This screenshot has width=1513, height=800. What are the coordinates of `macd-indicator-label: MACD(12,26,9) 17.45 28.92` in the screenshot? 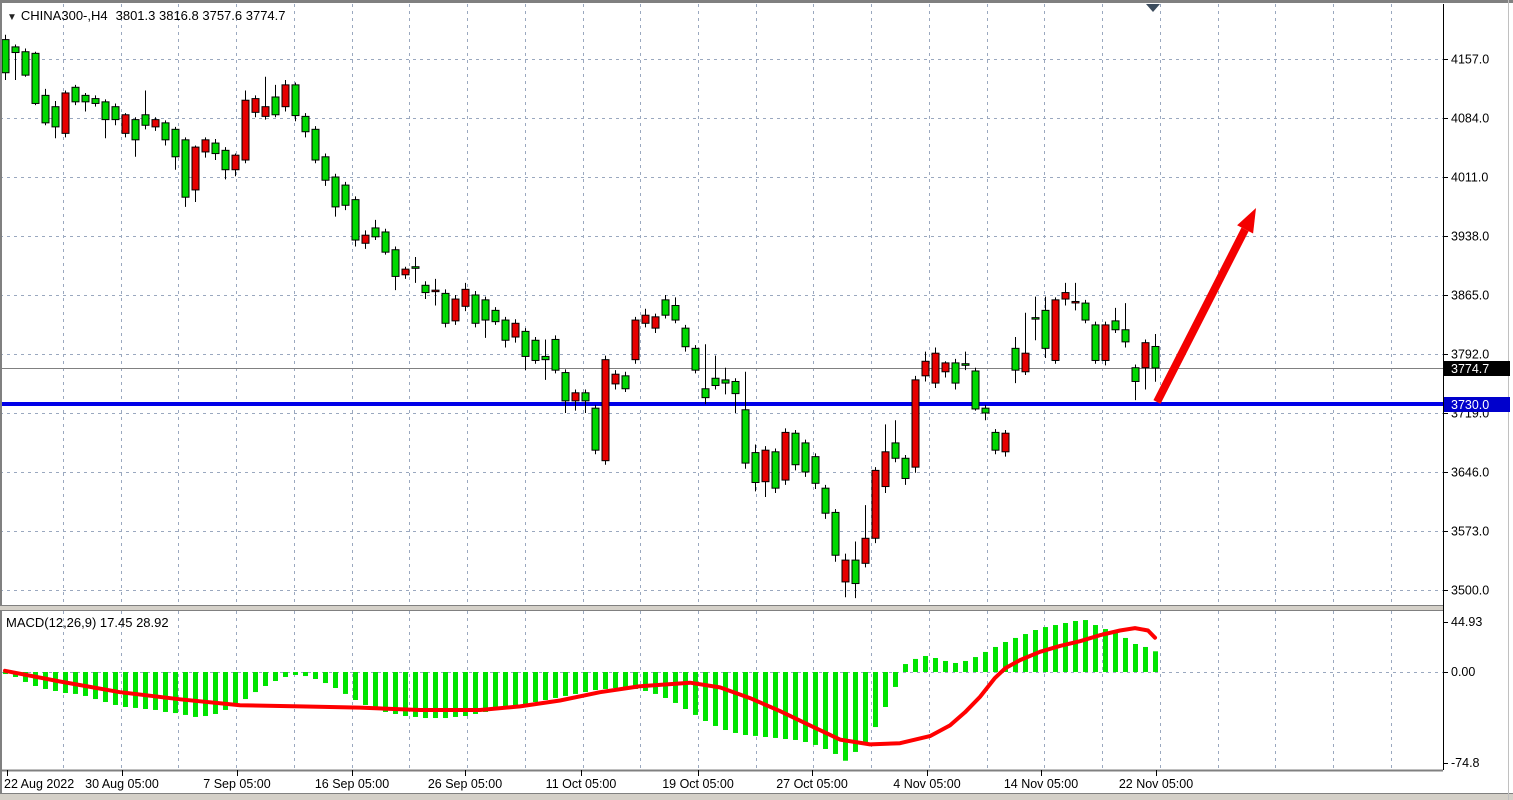 It's located at (87, 622).